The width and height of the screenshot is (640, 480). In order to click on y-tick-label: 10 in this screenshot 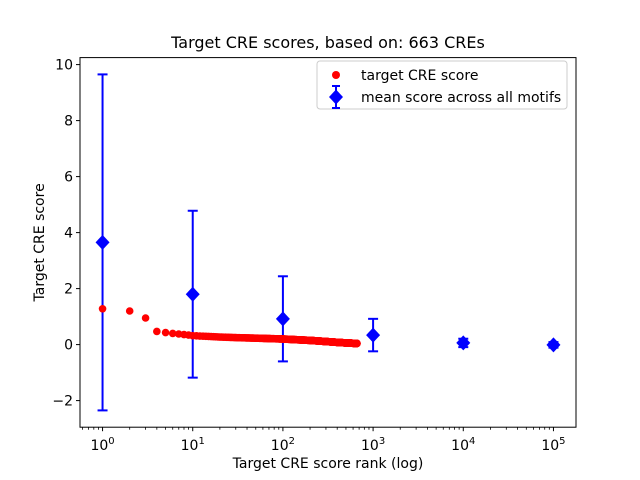, I will do `click(64, 66)`.